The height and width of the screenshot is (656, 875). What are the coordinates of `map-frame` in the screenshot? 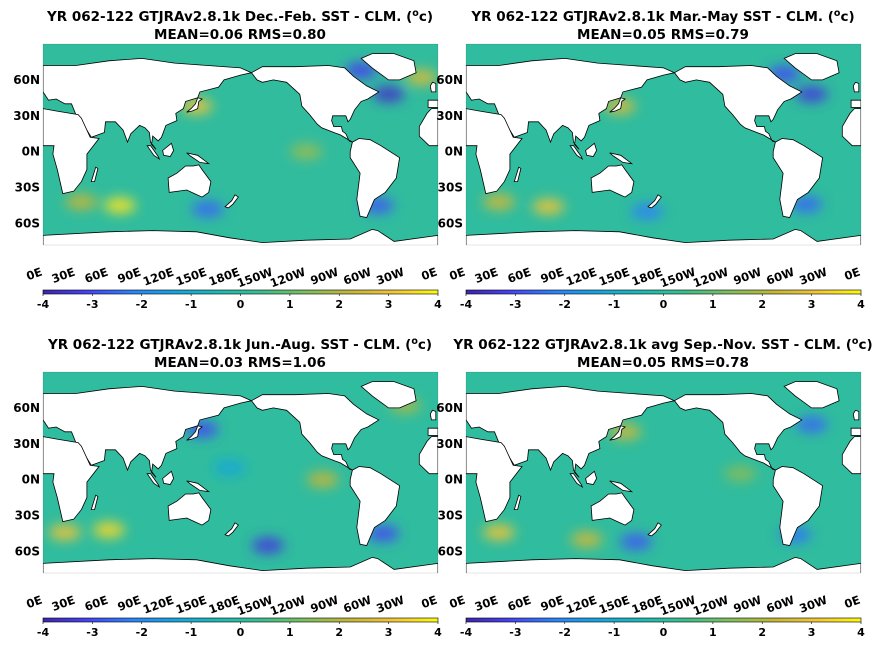 It's located at (663, 144).